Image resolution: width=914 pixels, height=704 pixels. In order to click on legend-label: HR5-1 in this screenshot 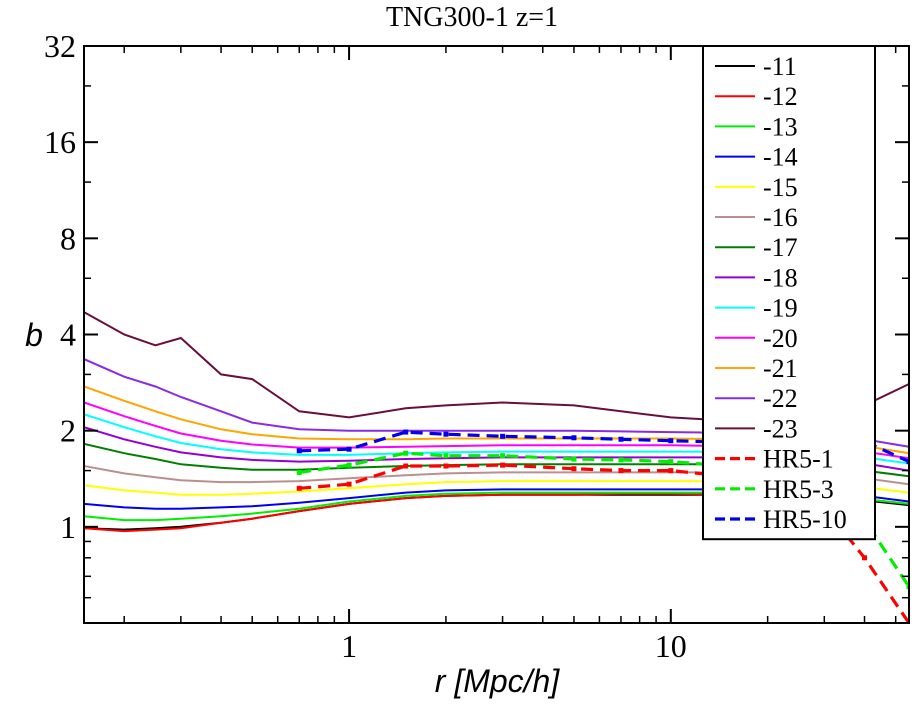, I will do `click(798, 459)`.